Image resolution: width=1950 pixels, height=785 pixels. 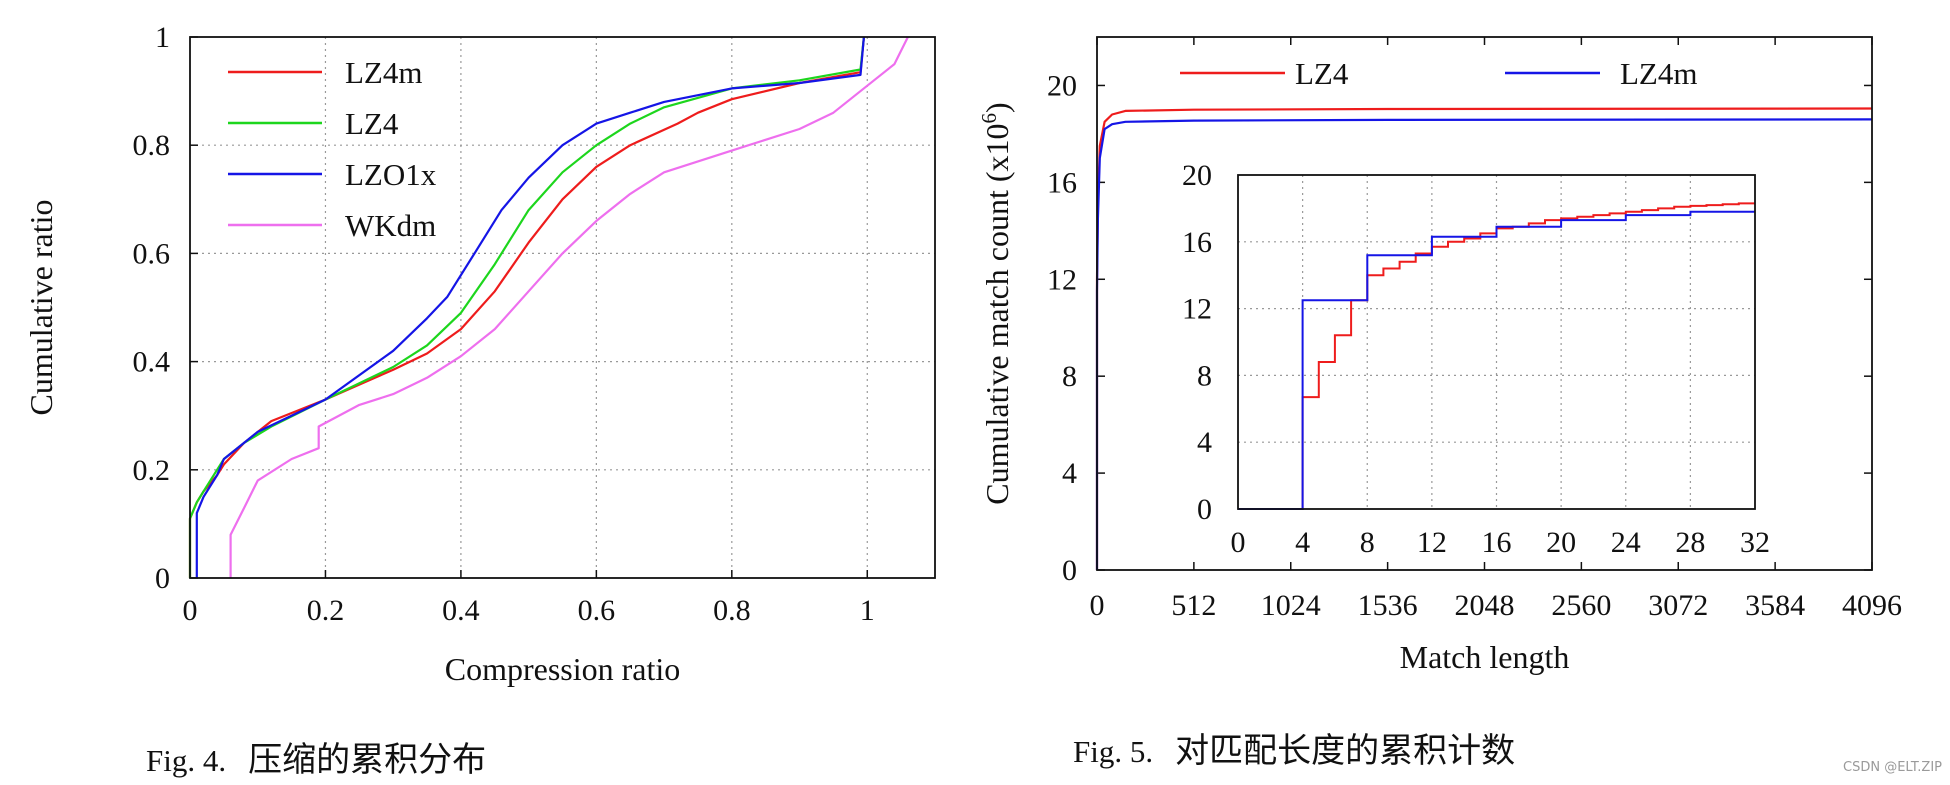 What do you see at coordinates (1062, 85) in the screenshot?
I see `y-tick-label: 20` at bounding box center [1062, 85].